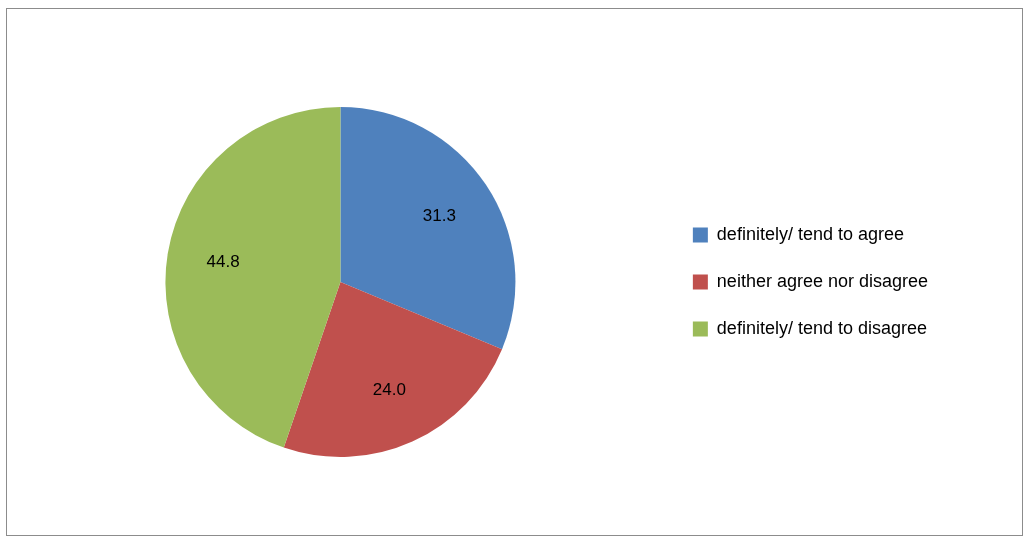  I want to click on legend-label: neither agree nor disagree, so click(822, 280).